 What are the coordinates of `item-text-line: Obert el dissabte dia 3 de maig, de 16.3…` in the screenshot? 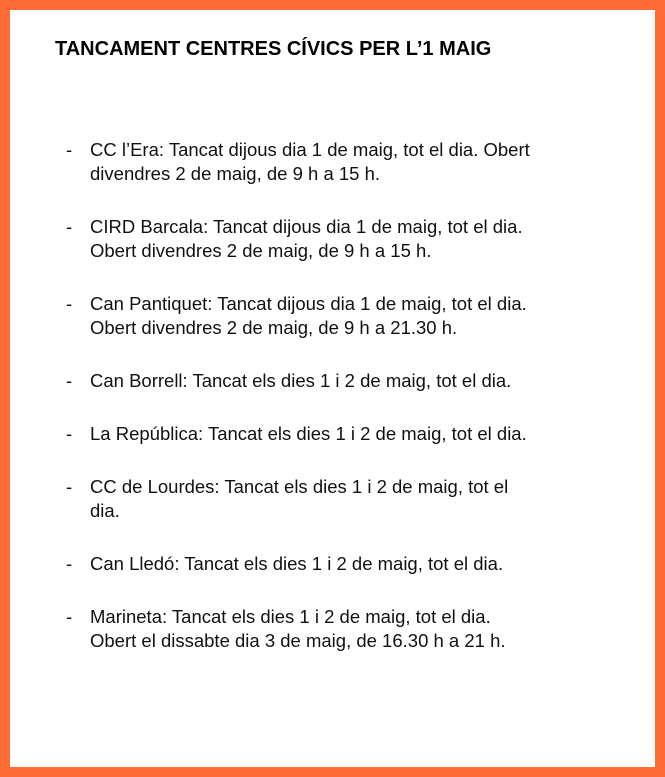 It's located at (298, 640).